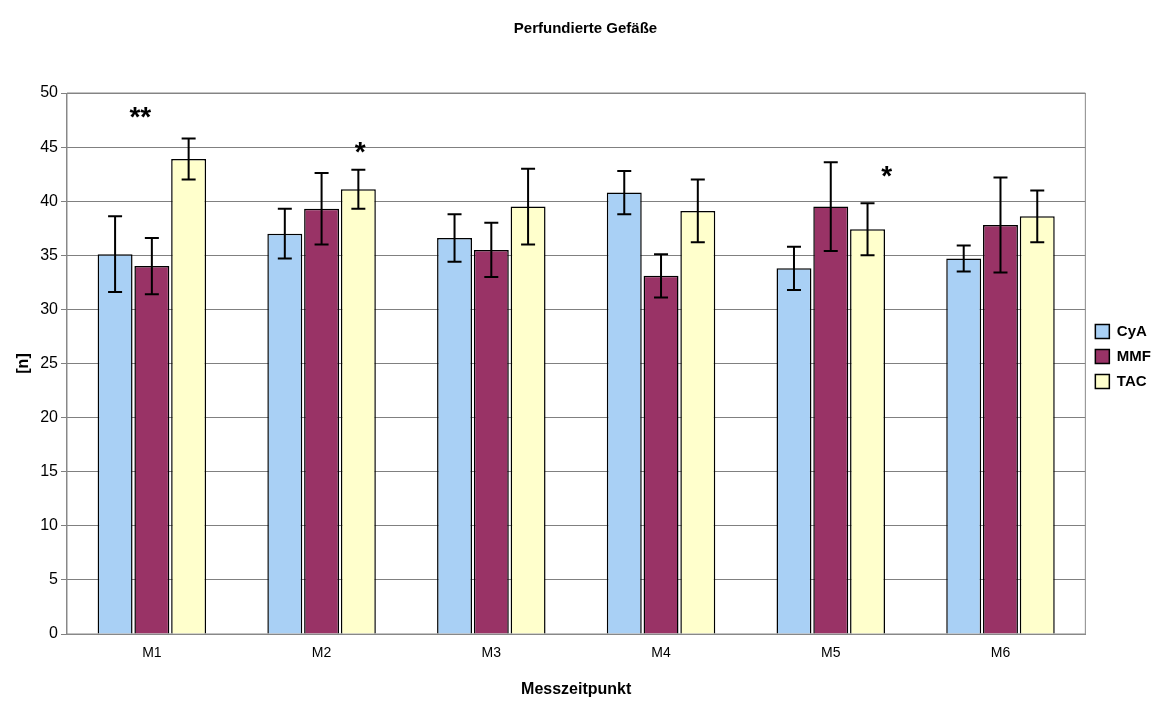 The image size is (1166, 713). I want to click on y-tick-label: 20, so click(49, 417).